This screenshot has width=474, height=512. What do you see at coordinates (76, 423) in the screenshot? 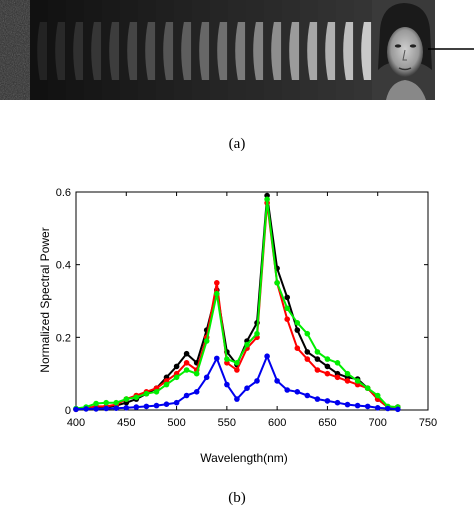
I see `x-tick-label: 400` at bounding box center [76, 423].